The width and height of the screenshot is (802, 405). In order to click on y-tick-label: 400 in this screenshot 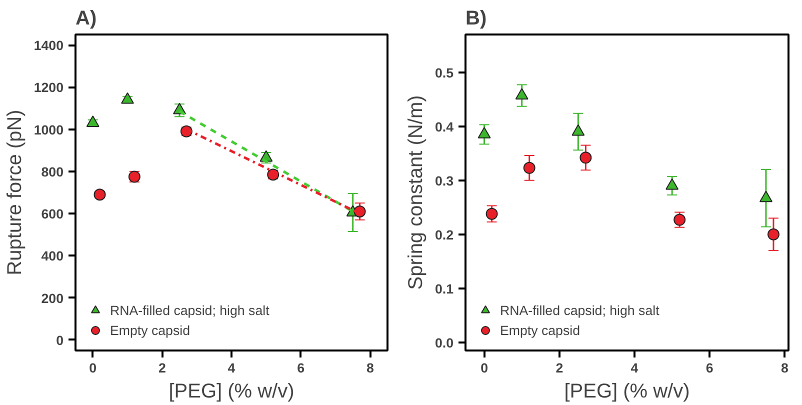, I will do `click(52, 256)`.